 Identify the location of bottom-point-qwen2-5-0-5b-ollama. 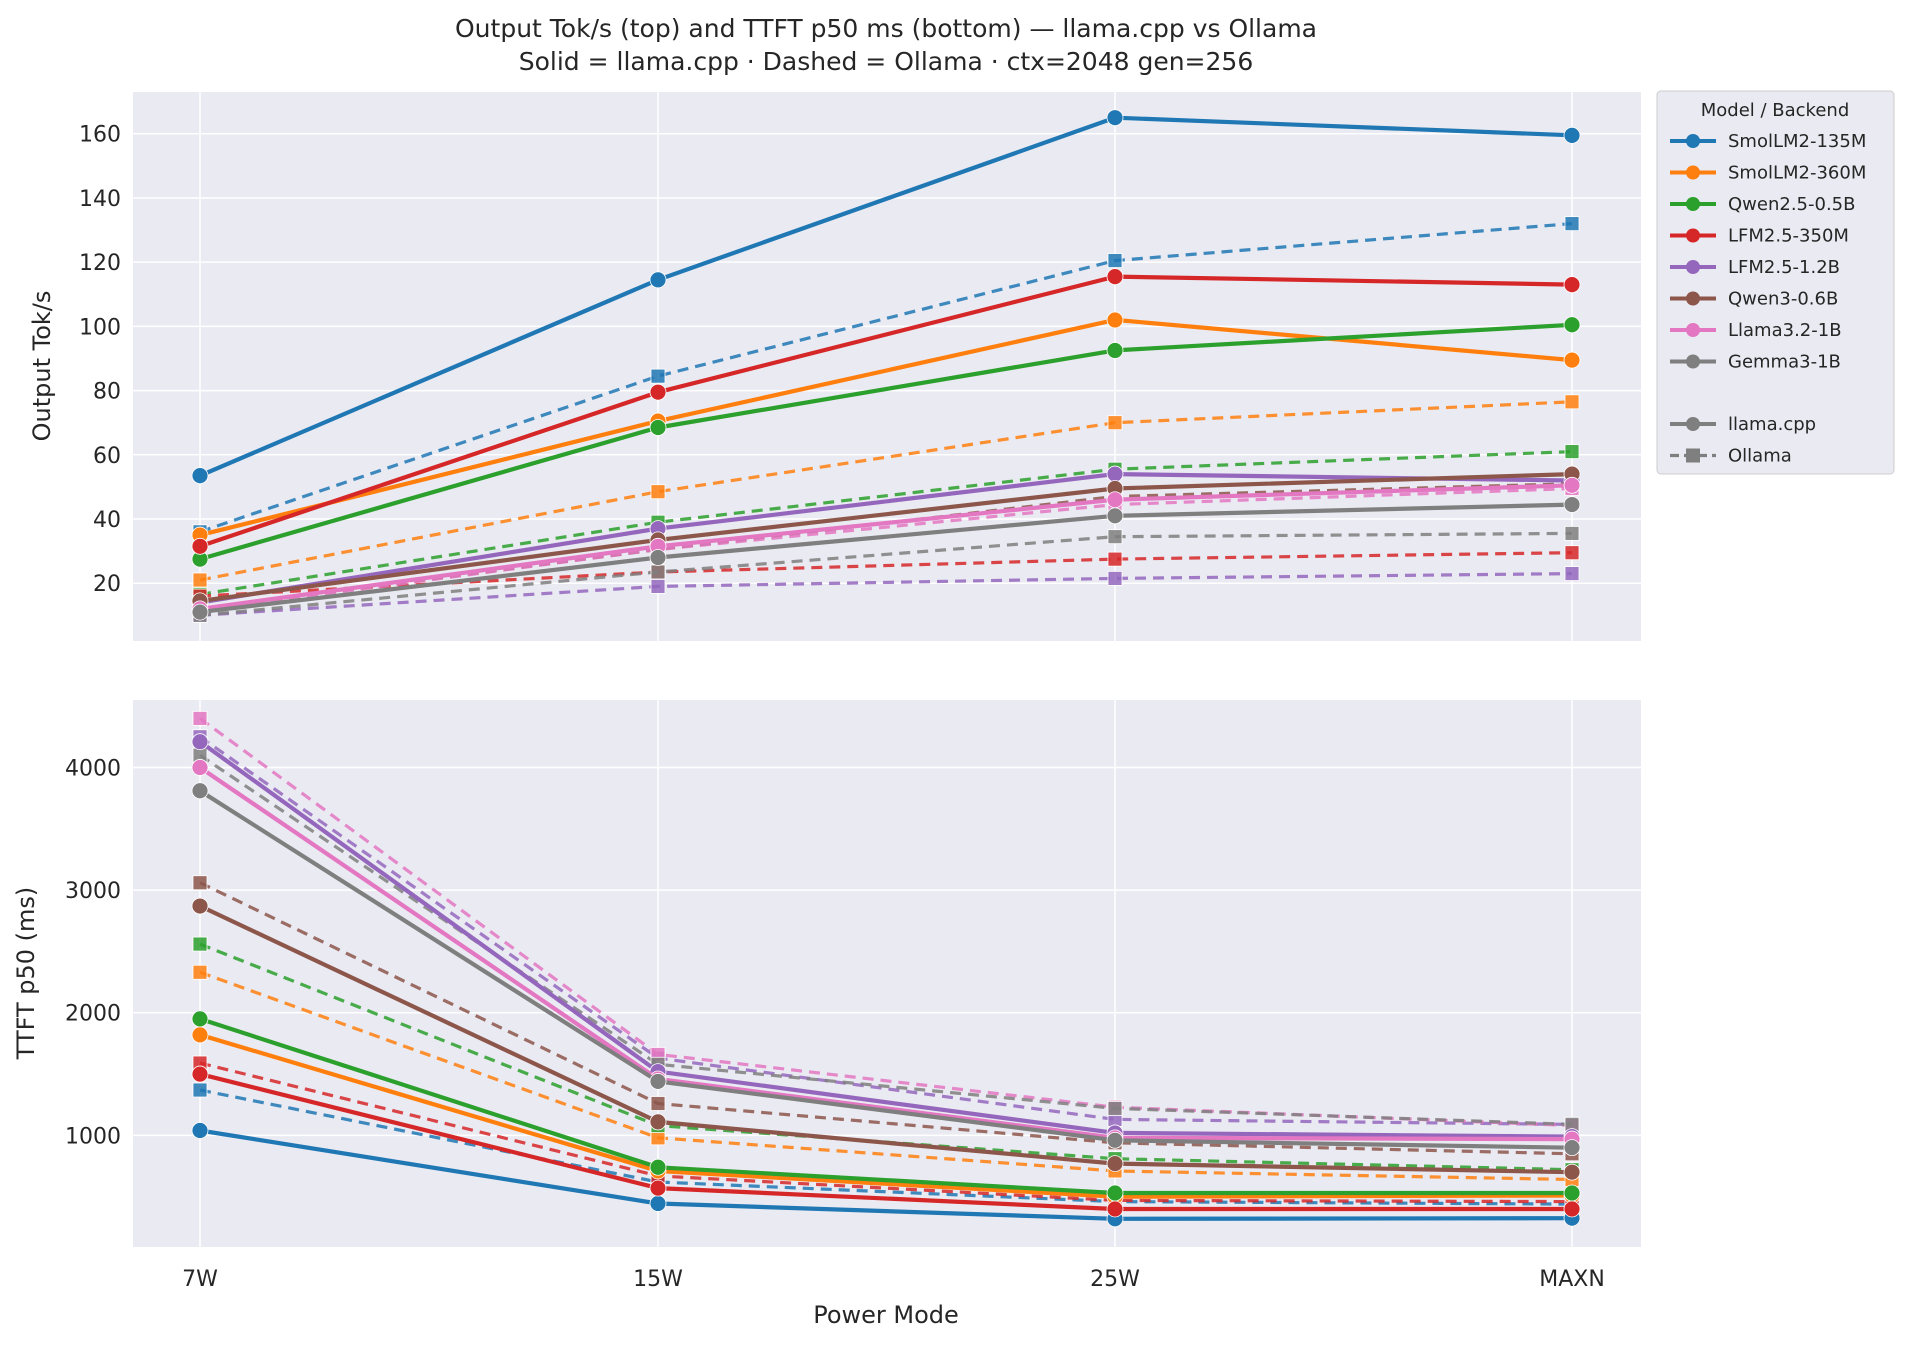
(200, 944).